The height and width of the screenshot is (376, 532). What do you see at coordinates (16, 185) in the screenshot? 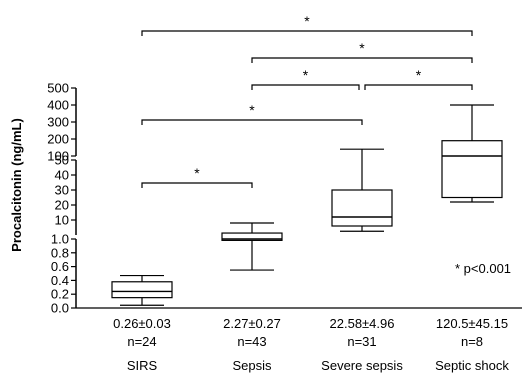
I see `y-axis-label: Procalcitonin (ng/mL)` at bounding box center [16, 185].